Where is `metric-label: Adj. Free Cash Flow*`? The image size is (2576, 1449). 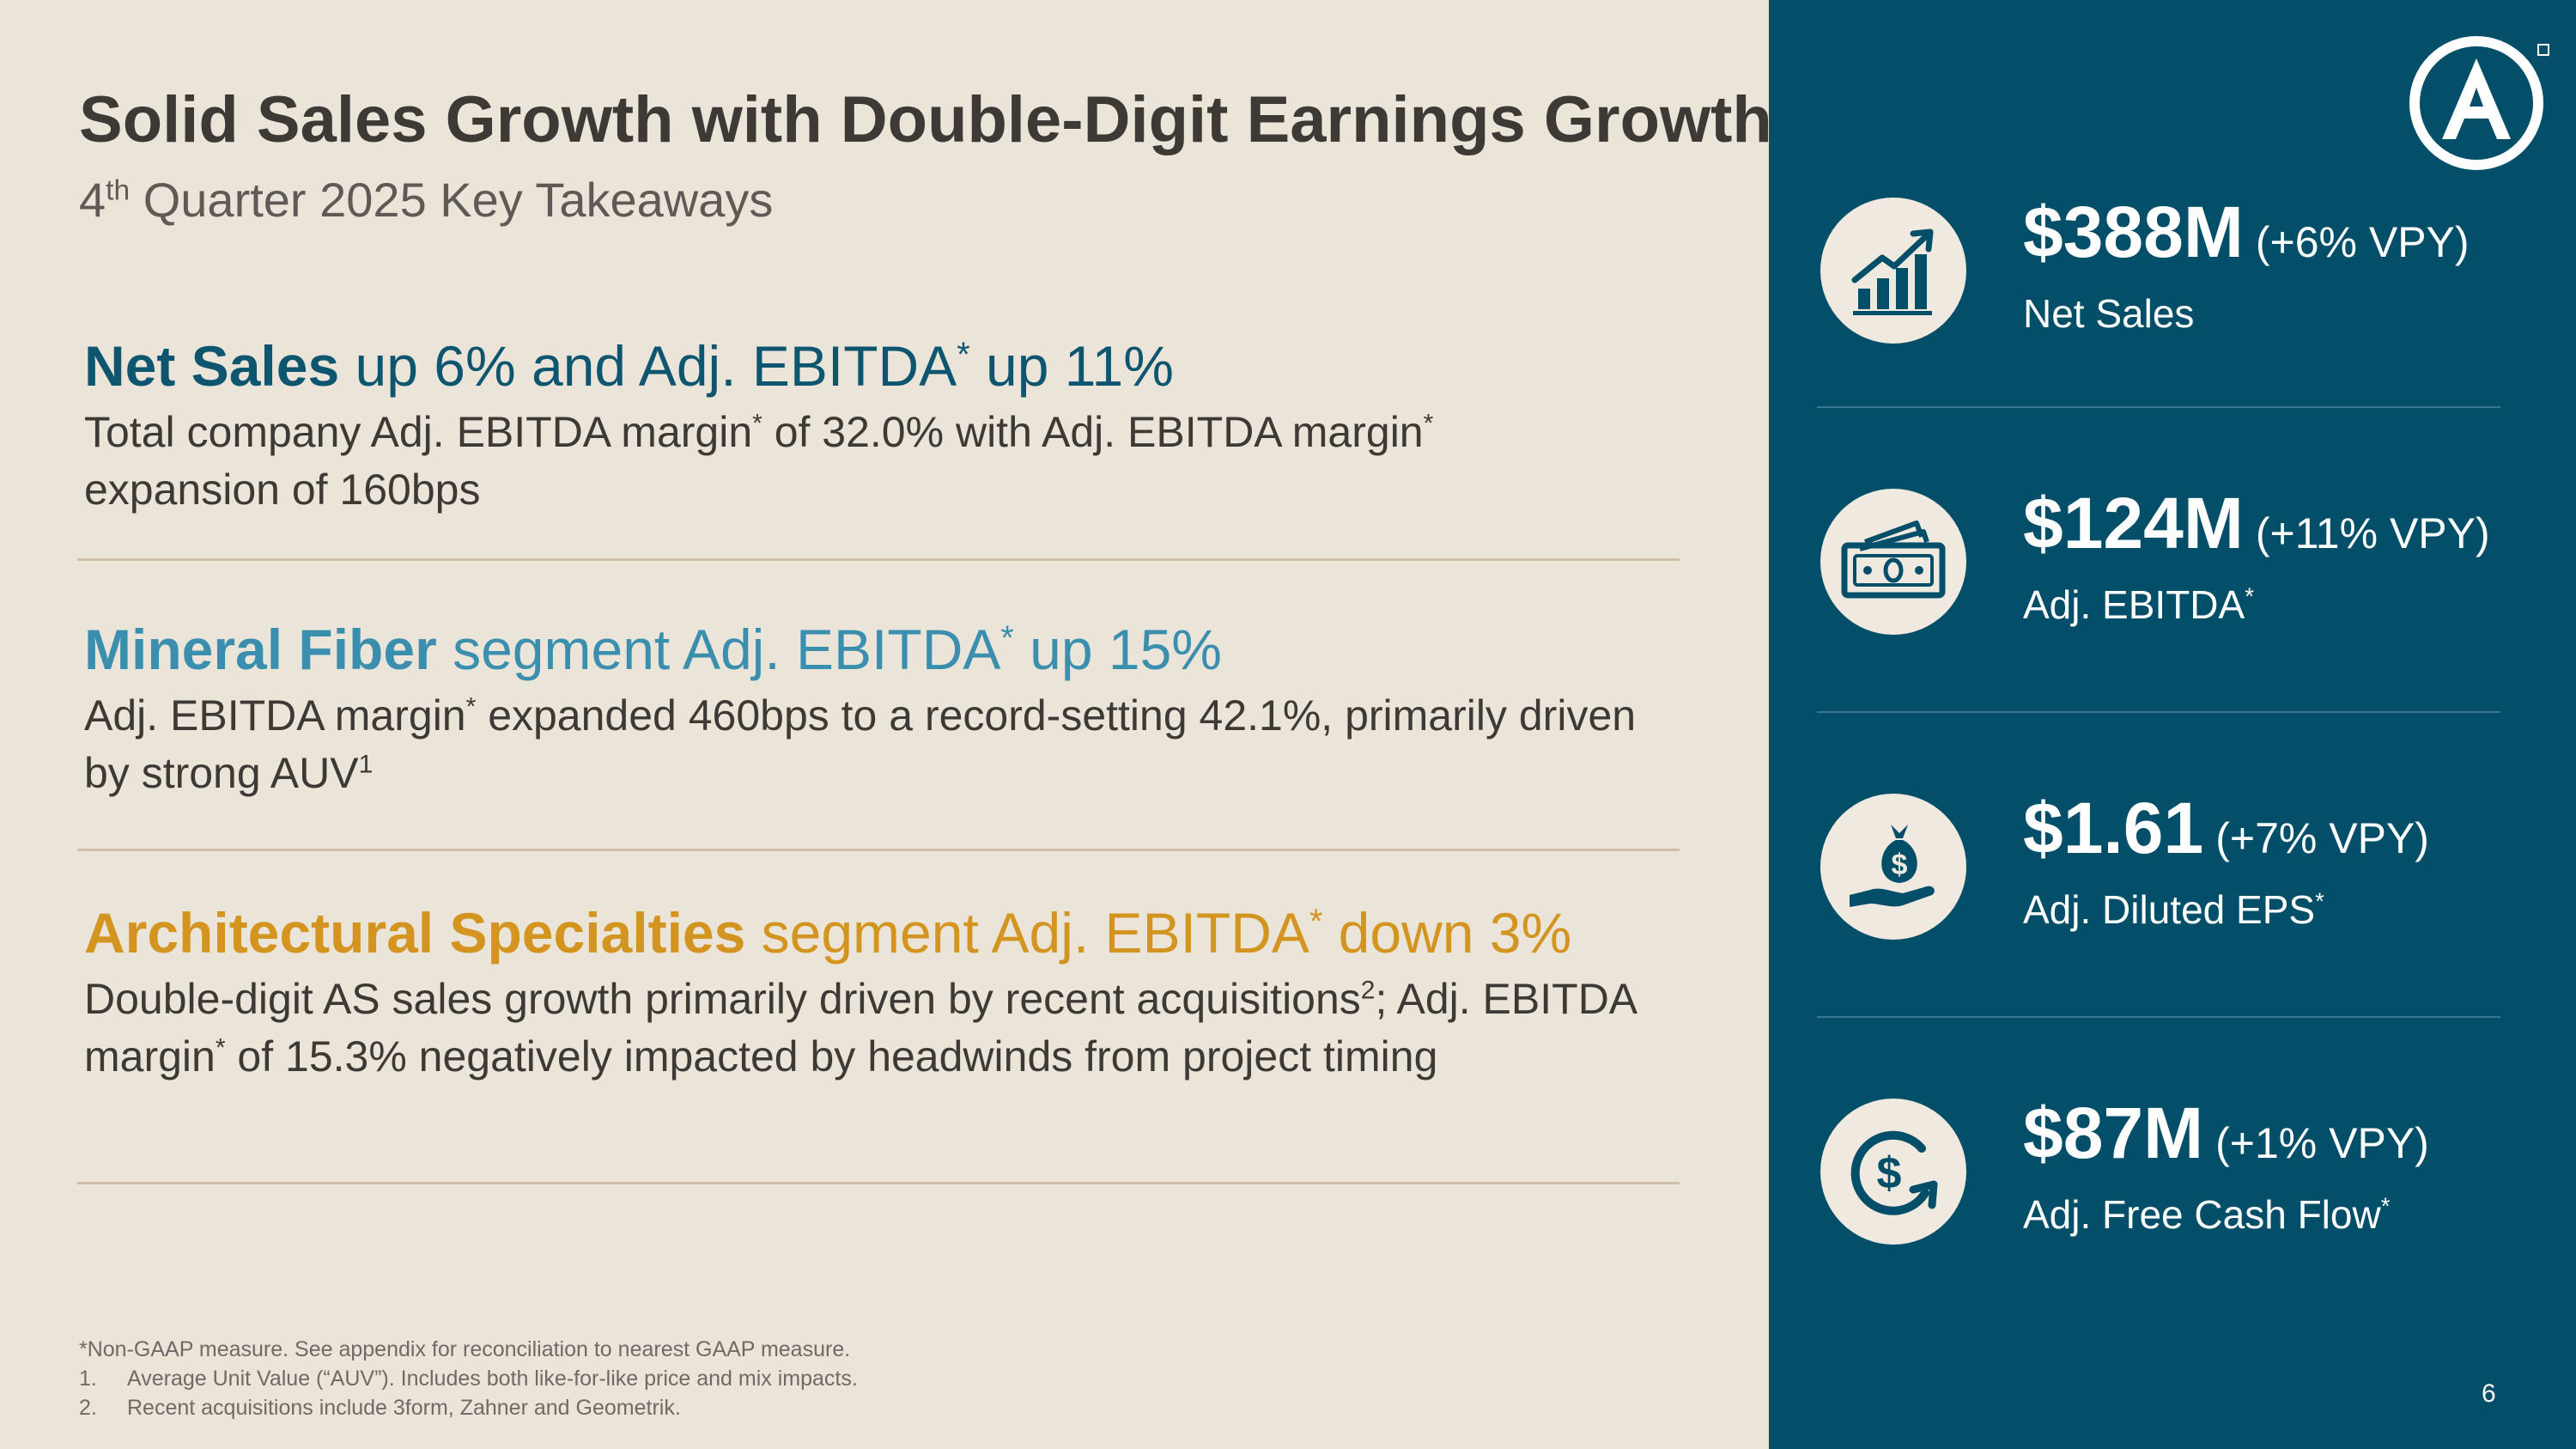 metric-label: Adj. Free Cash Flow* is located at coordinates (2207, 1214).